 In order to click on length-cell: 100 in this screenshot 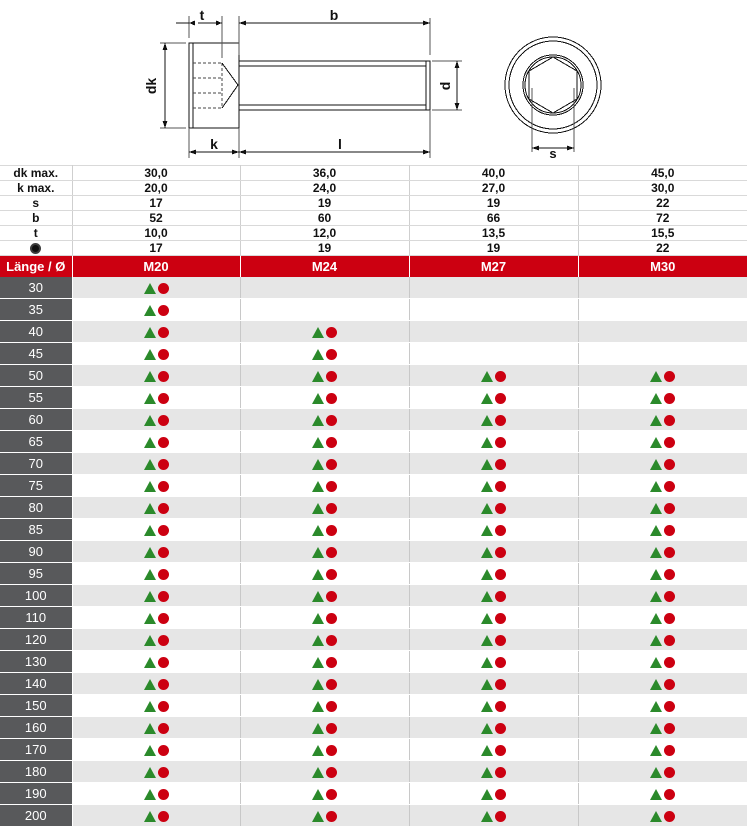, I will do `click(36, 595)`.